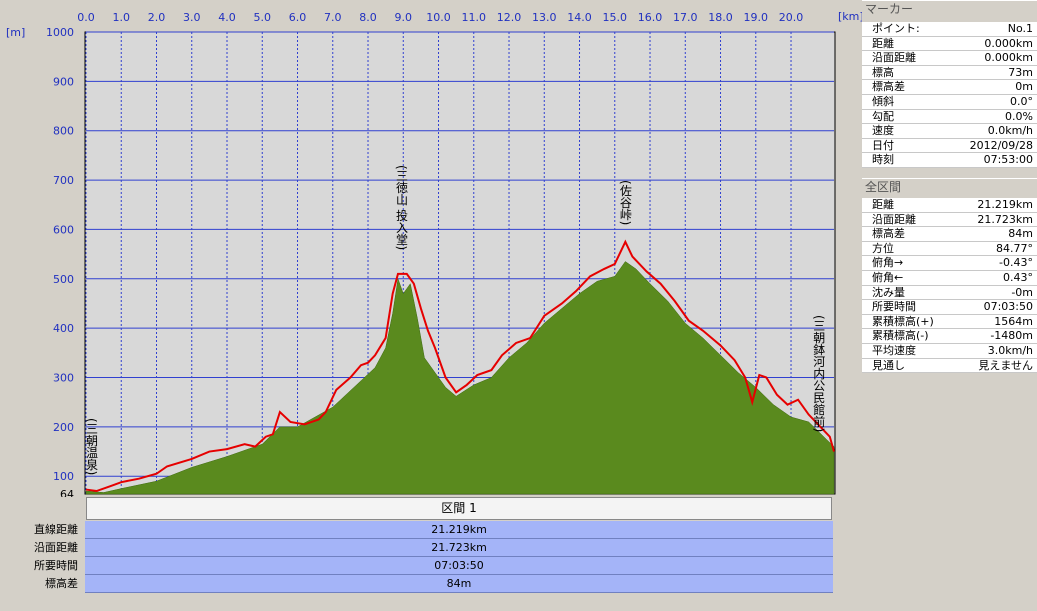 This screenshot has height=611, width=1037. What do you see at coordinates (63, 81) in the screenshot?
I see `y-tick-label: 900` at bounding box center [63, 81].